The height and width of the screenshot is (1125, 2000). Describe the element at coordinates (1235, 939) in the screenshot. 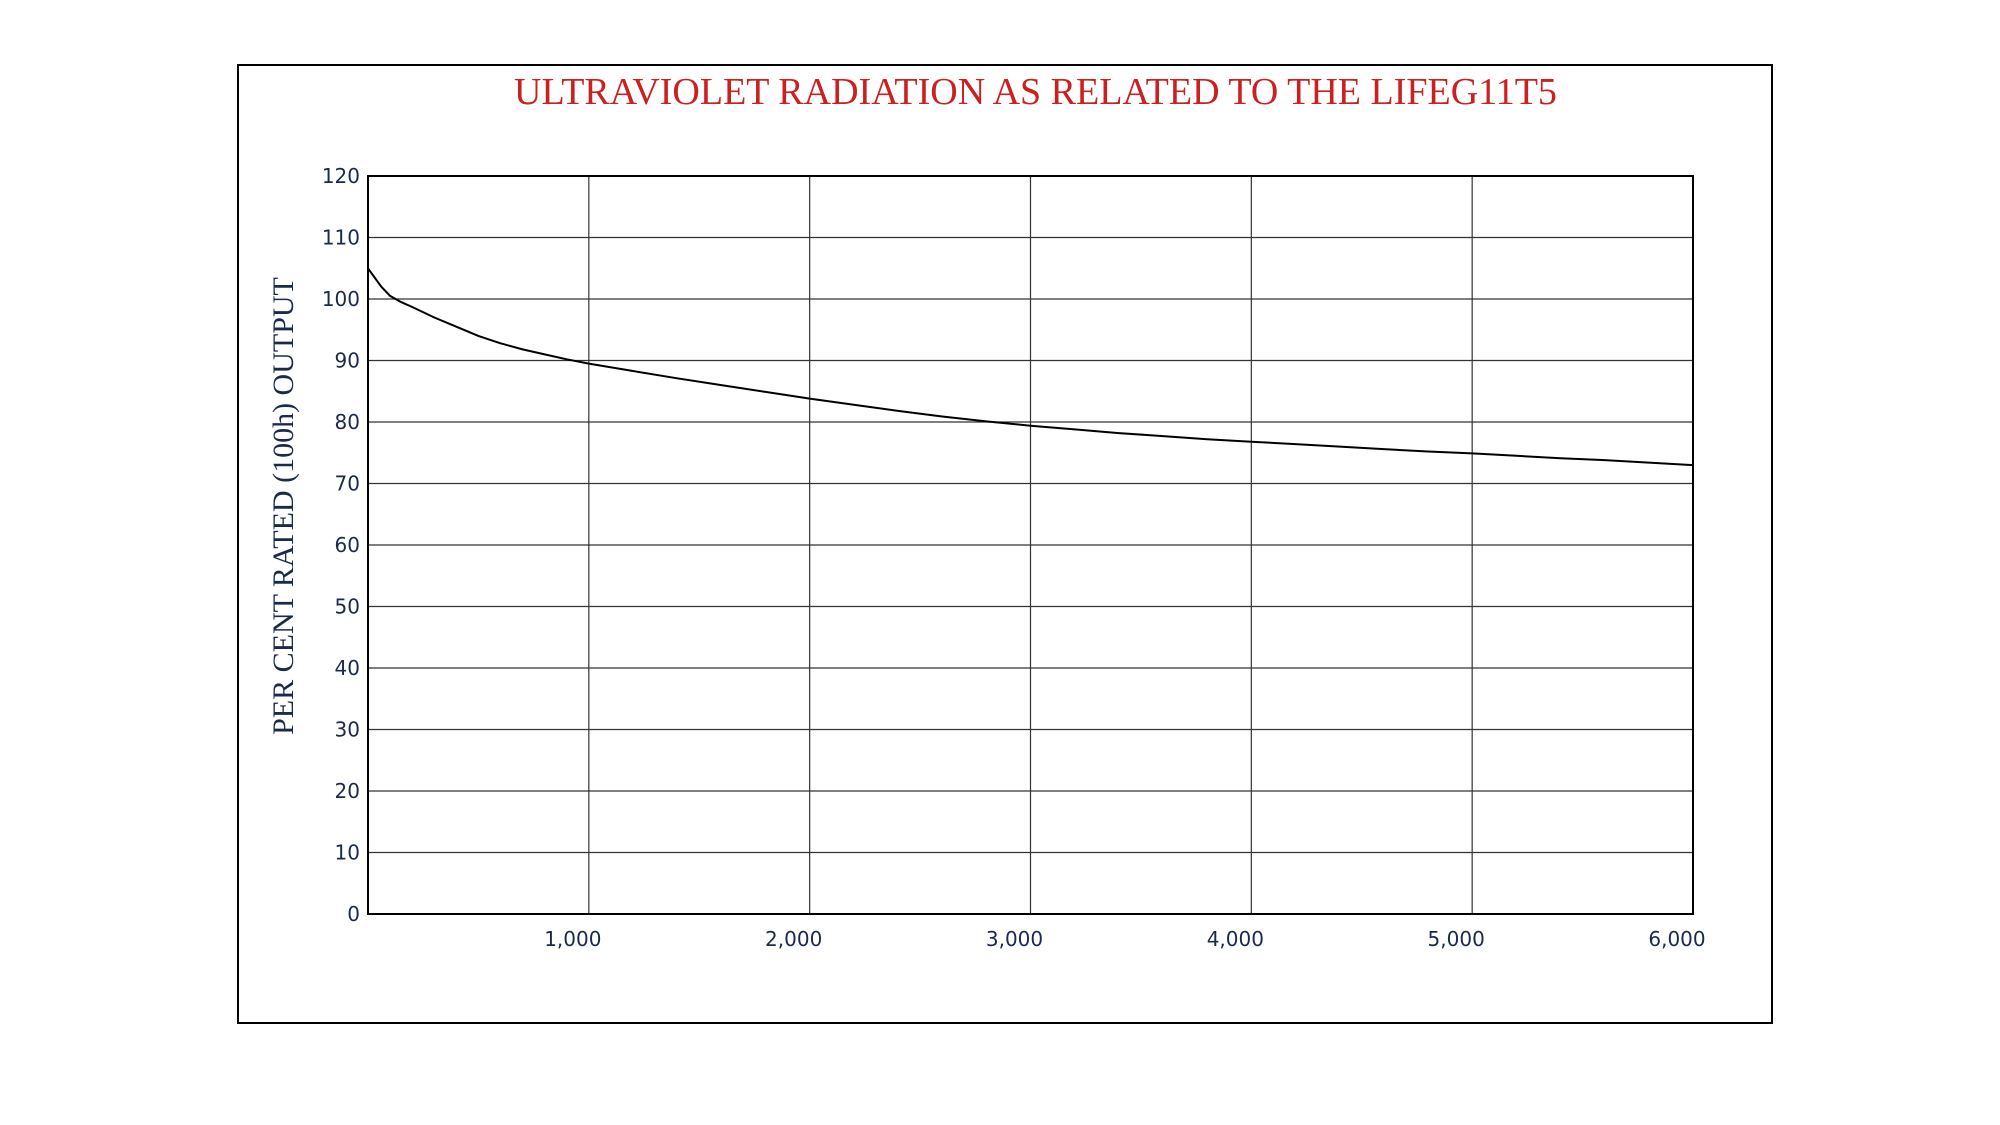

I see `x-tick-label: 4,000` at that location.